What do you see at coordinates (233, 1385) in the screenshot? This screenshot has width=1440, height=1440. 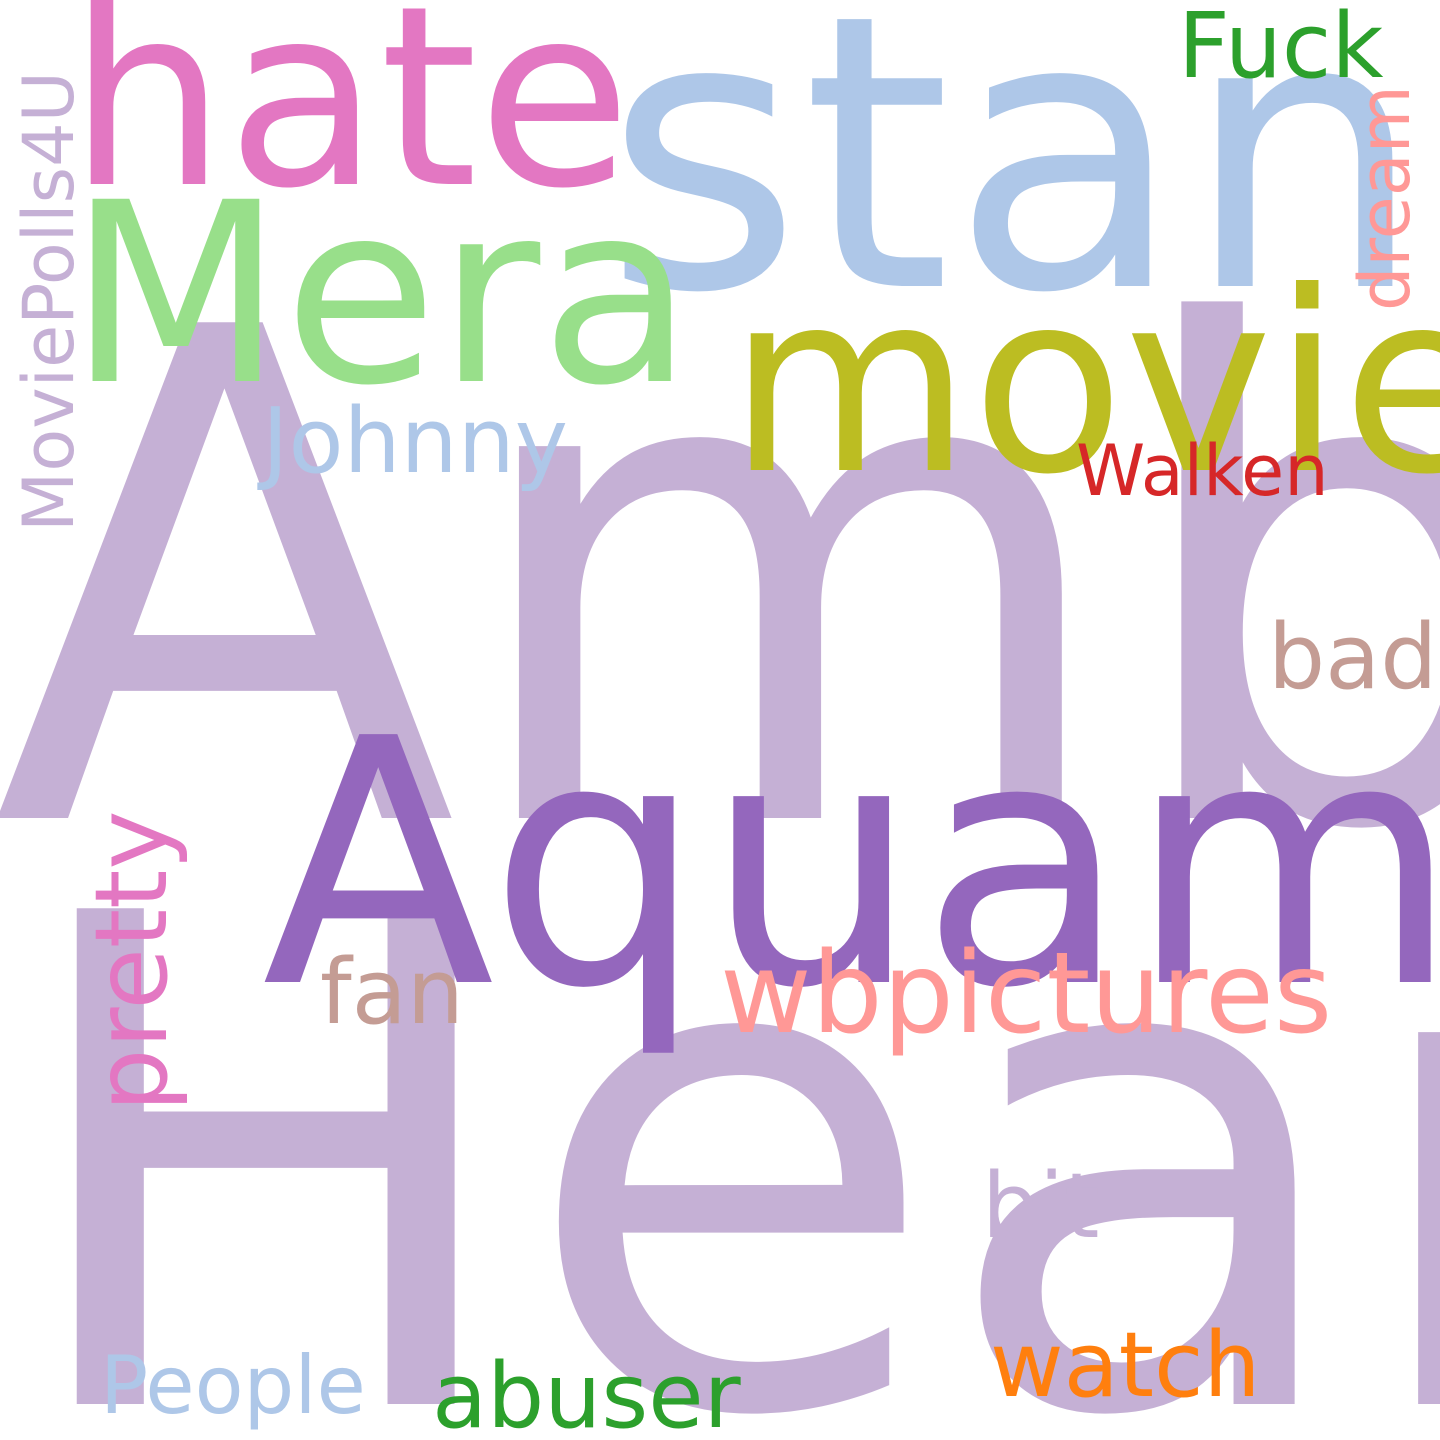 I see `word-people: People` at bounding box center [233, 1385].